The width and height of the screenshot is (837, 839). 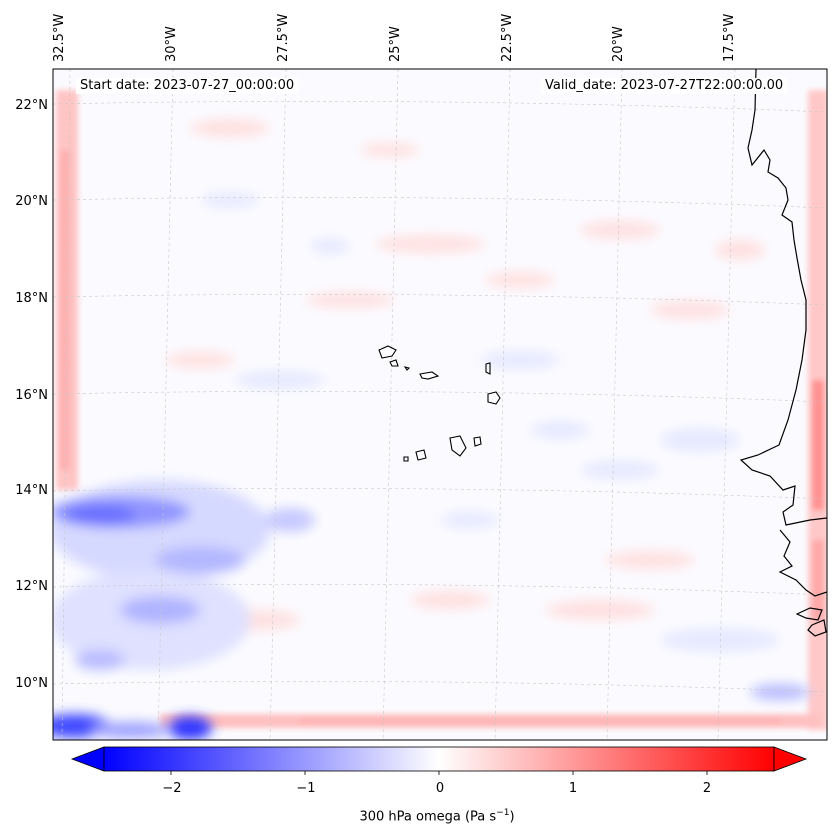 What do you see at coordinates (187, 86) in the screenshot?
I see `start-date: Start date: 2023-07-27_00:00:00` at bounding box center [187, 86].